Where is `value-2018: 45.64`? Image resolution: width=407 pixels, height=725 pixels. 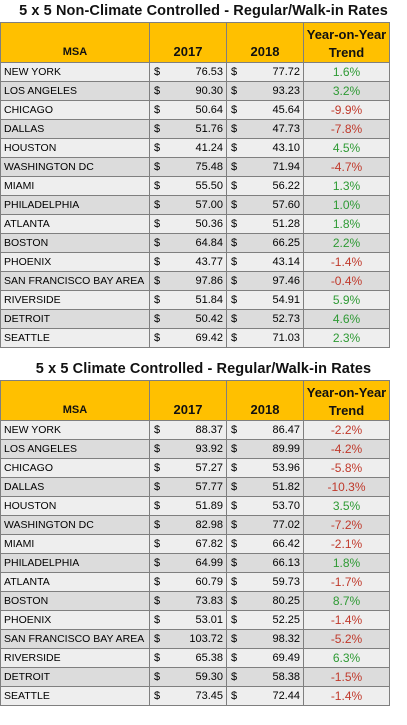 value-2018: 45.64 is located at coordinates (286, 110).